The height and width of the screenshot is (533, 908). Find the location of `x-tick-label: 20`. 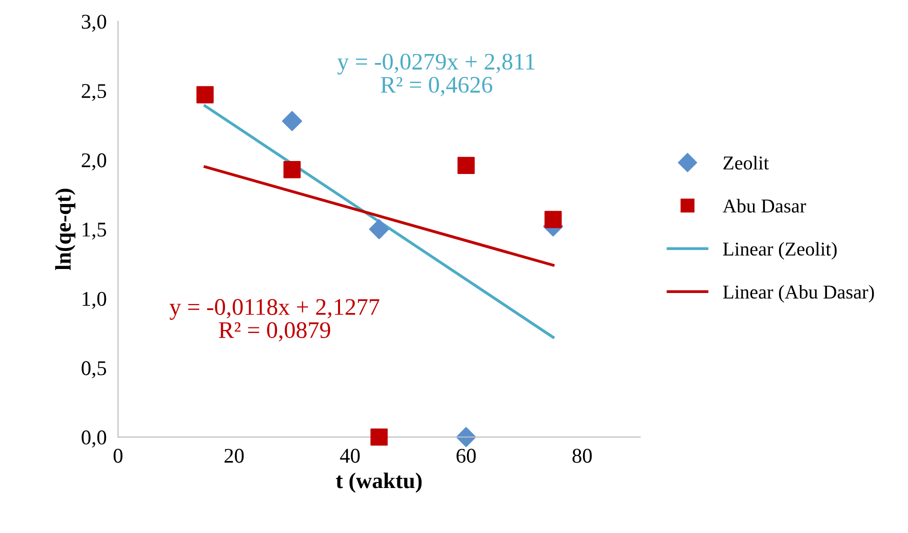

x-tick-label: 20 is located at coordinates (234, 455).